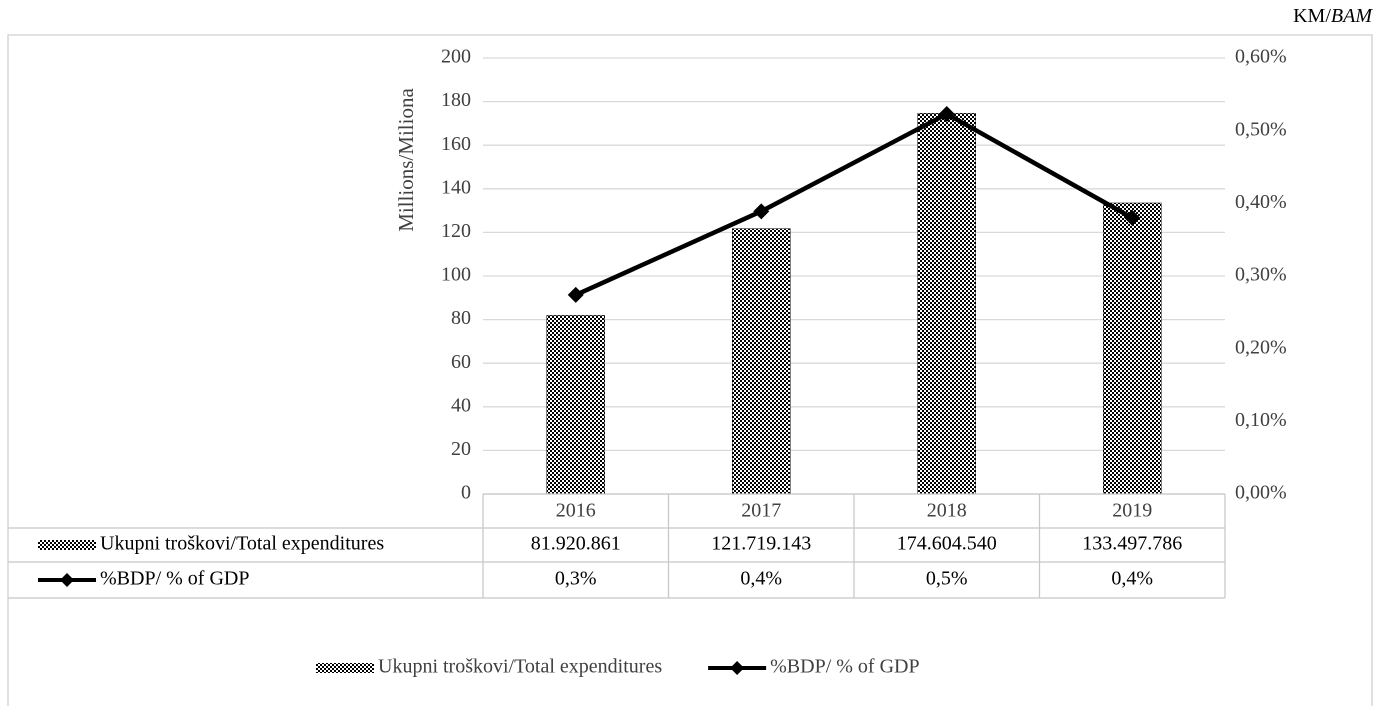 This screenshot has width=1380, height=711. What do you see at coordinates (461, 449) in the screenshot?
I see `y-tick-label: 20` at bounding box center [461, 449].